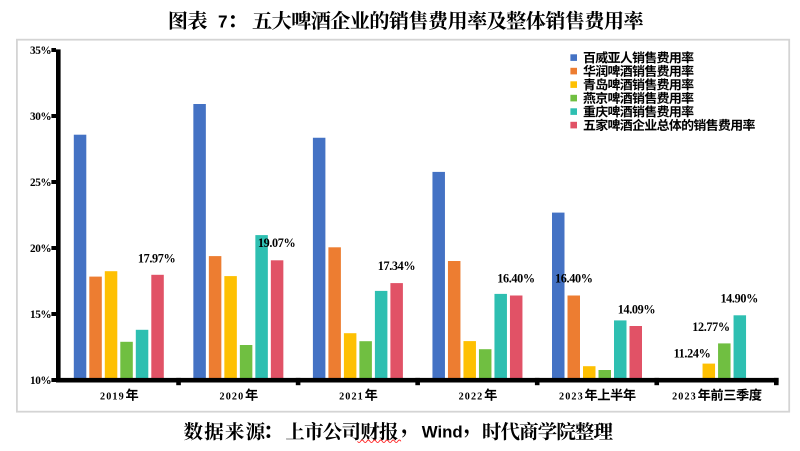 This screenshot has width=800, height=451. What do you see at coordinates (232, 396) in the screenshot?
I see `svg-text: 2020` at bounding box center [232, 396].